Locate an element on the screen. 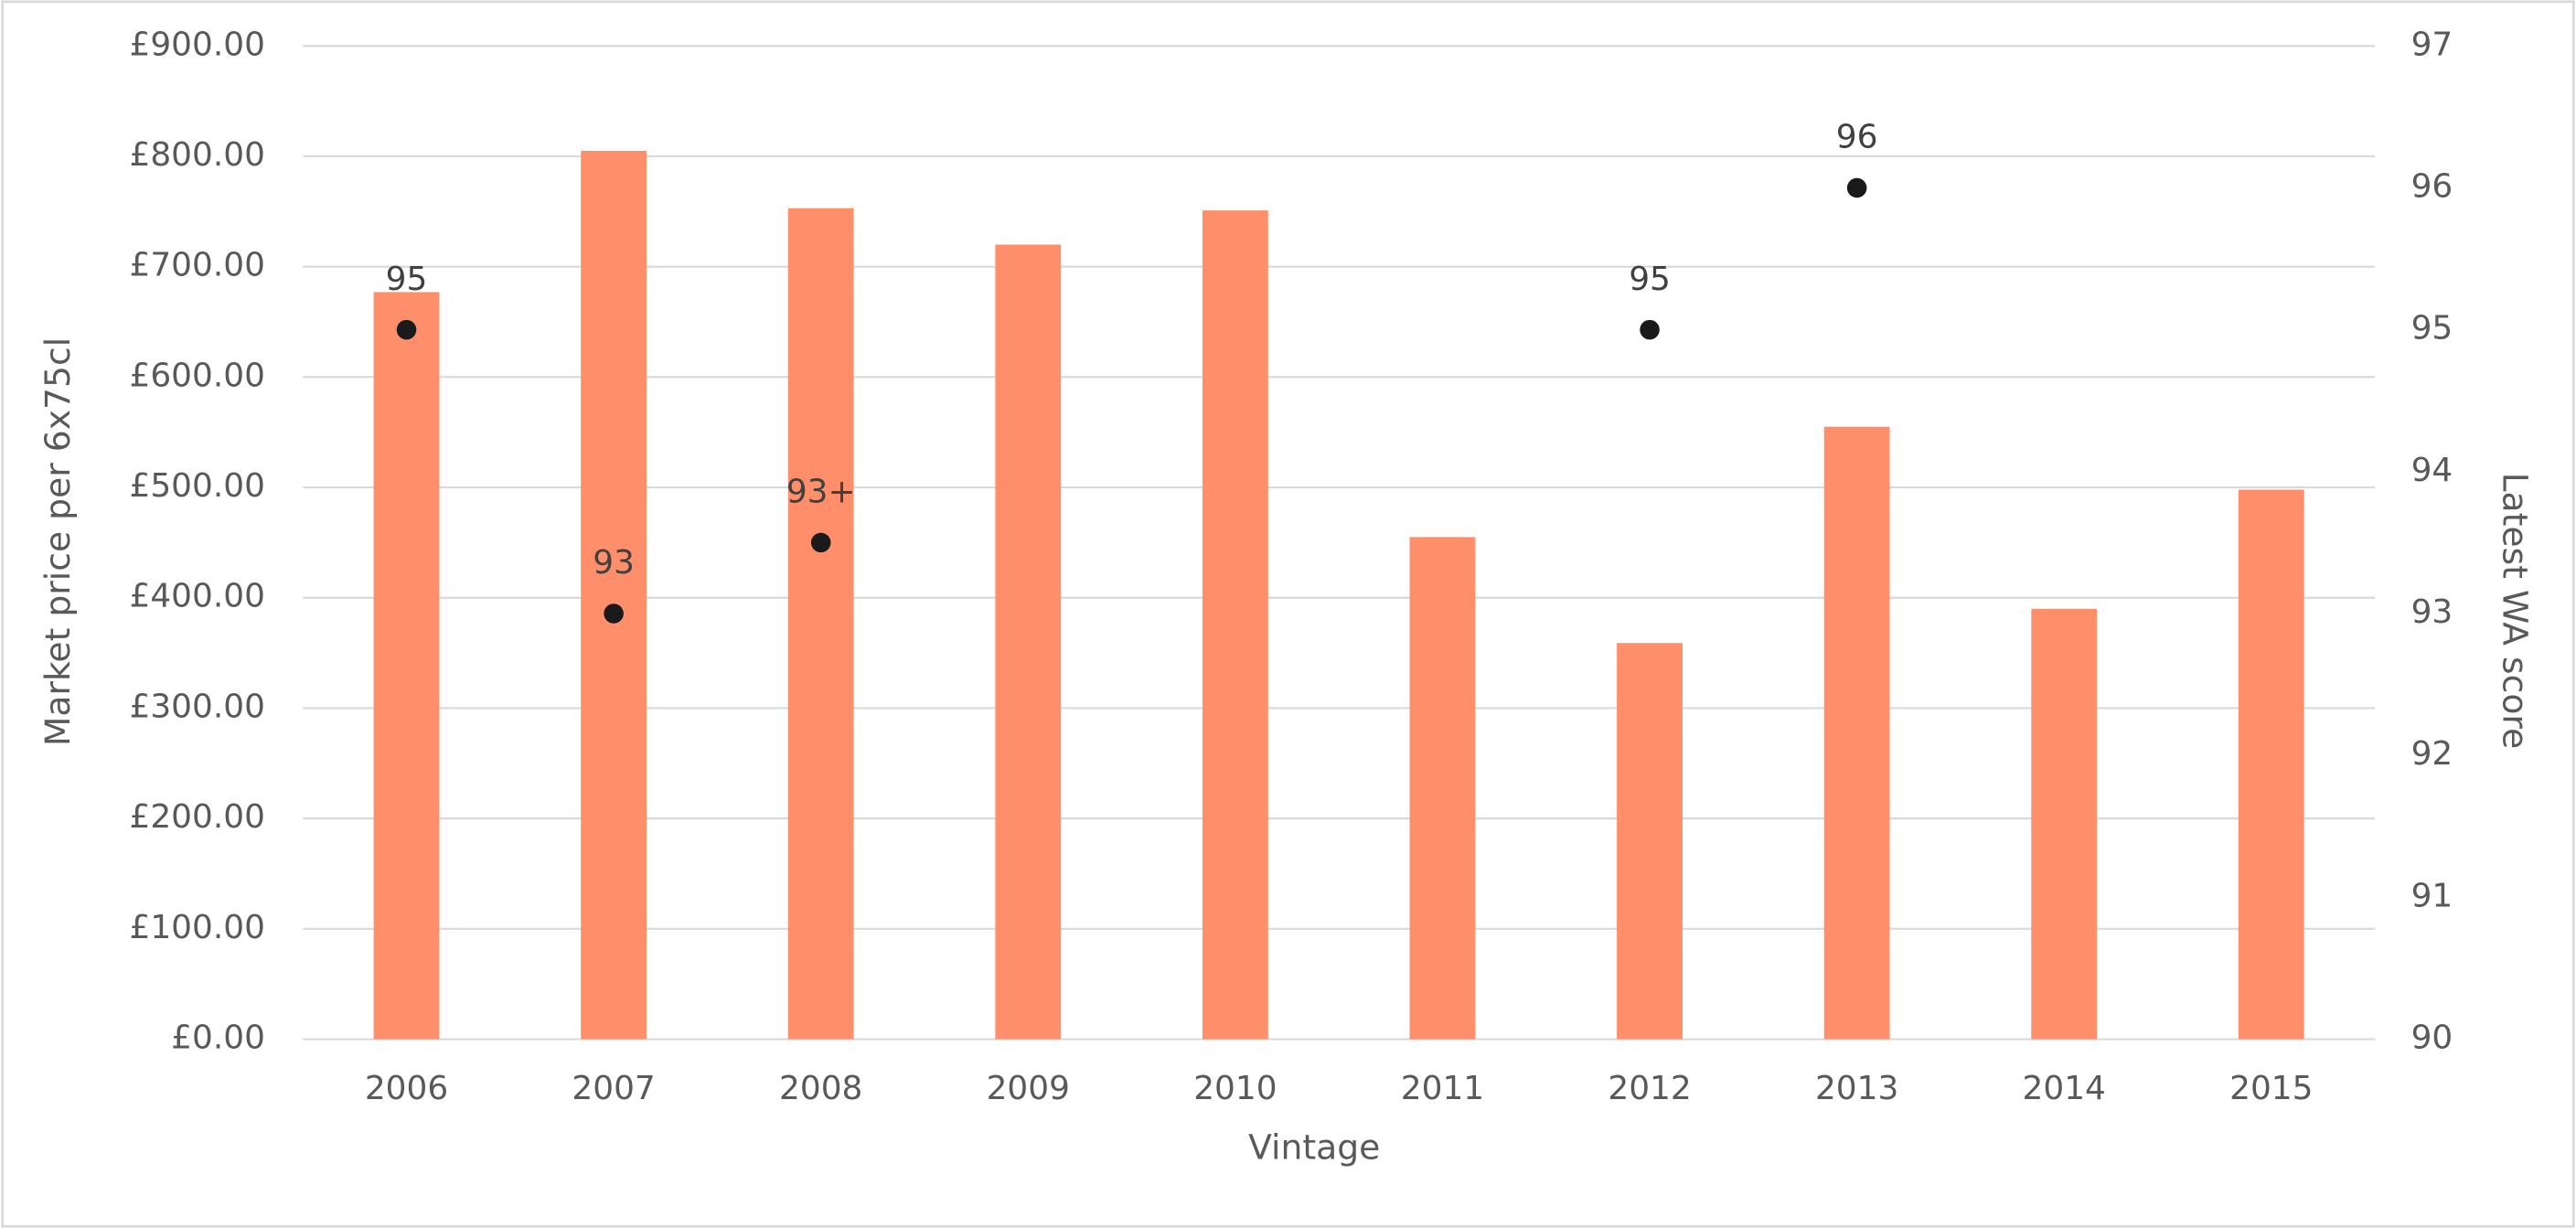  y-tick-label: £500.00 is located at coordinates (197, 486).